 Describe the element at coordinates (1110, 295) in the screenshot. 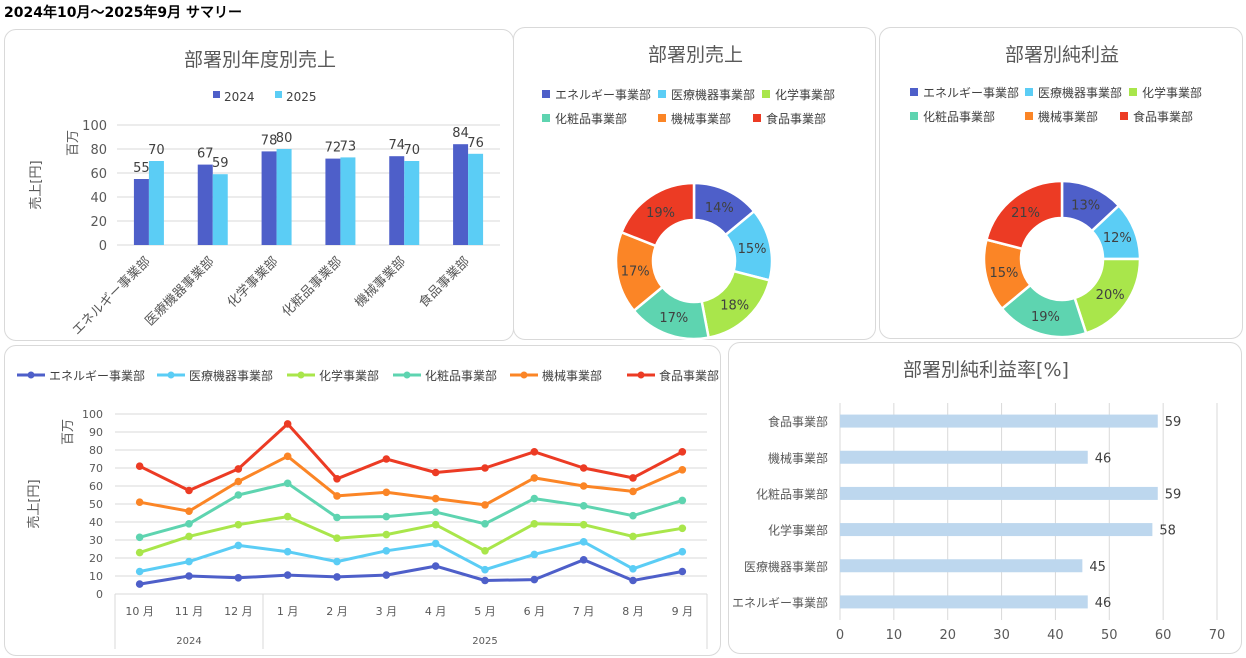

I see `slice-label: 20%` at that location.